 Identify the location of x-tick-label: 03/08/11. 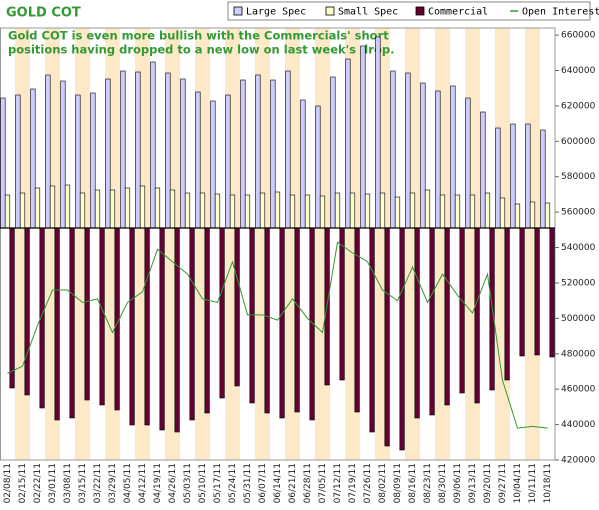
(68, 483).